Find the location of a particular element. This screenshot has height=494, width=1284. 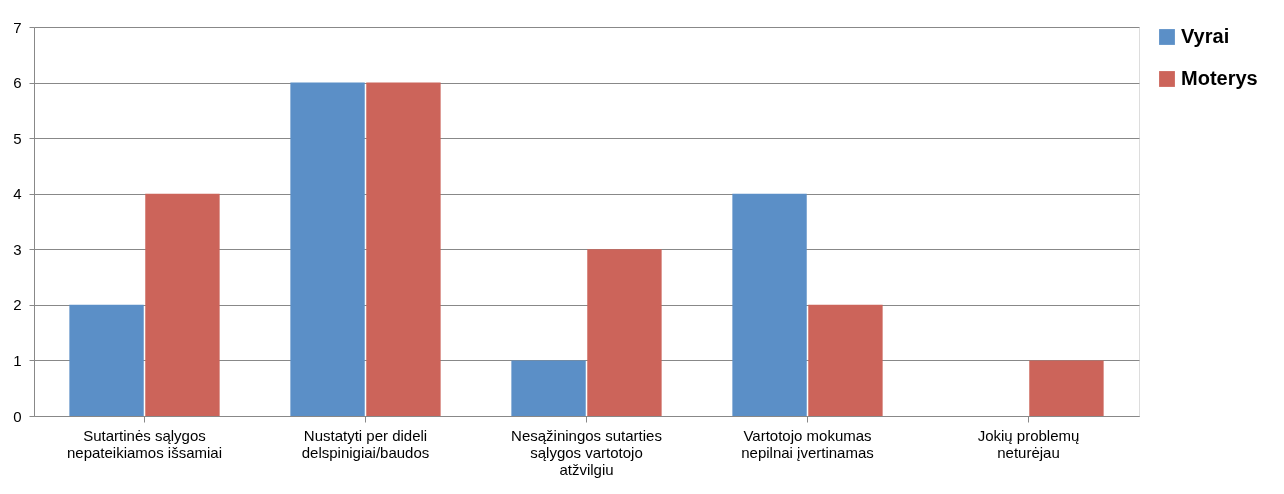

y-tick-label: 0 is located at coordinates (17, 416).